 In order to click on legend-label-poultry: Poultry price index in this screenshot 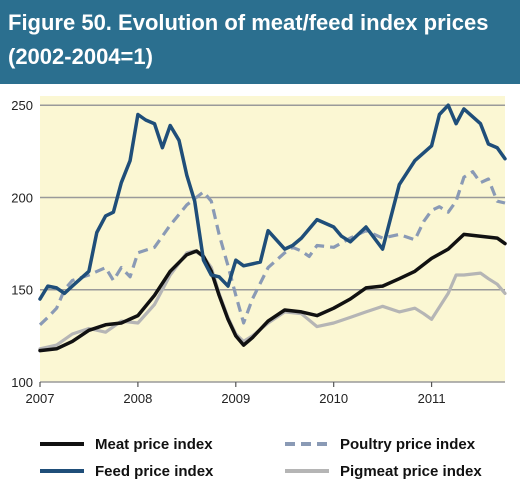, I will do `click(408, 444)`.